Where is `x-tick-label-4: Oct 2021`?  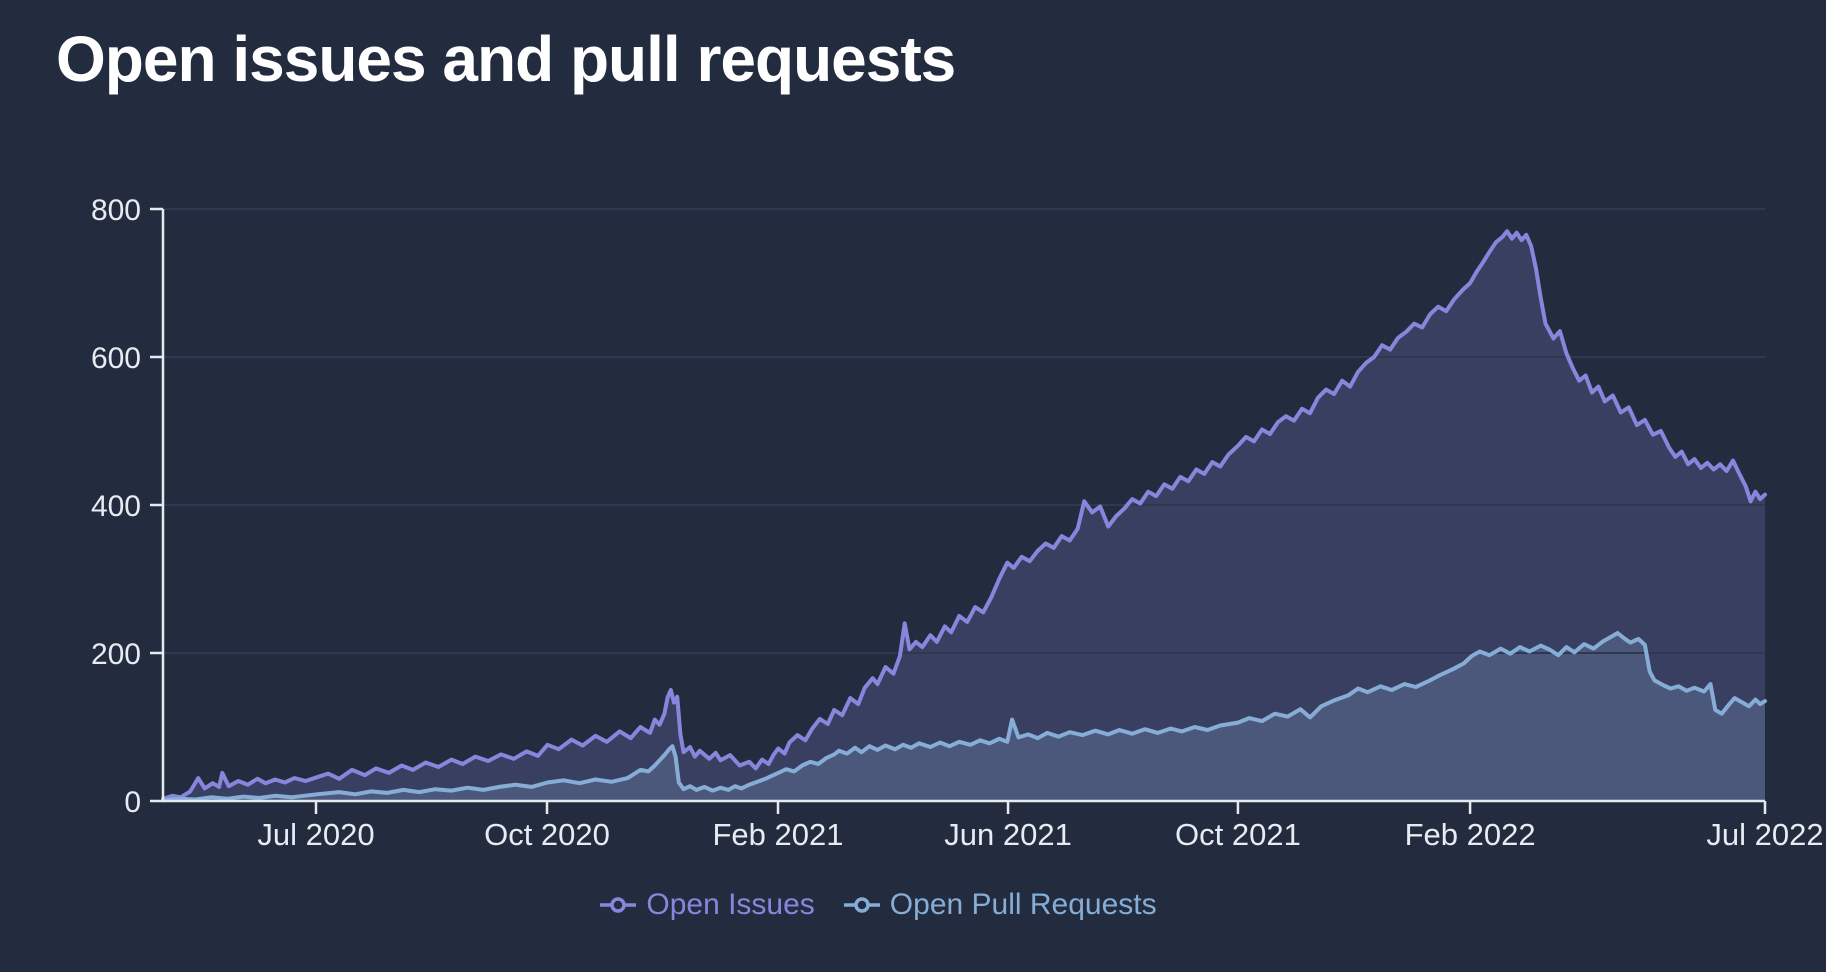
x-tick-label-4: Oct 2021 is located at coordinates (1238, 834).